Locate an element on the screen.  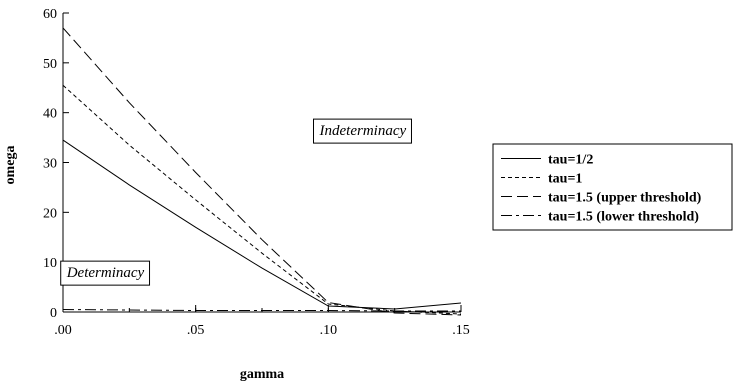
annotation-label: Indeterminacy is located at coordinates (363, 131).